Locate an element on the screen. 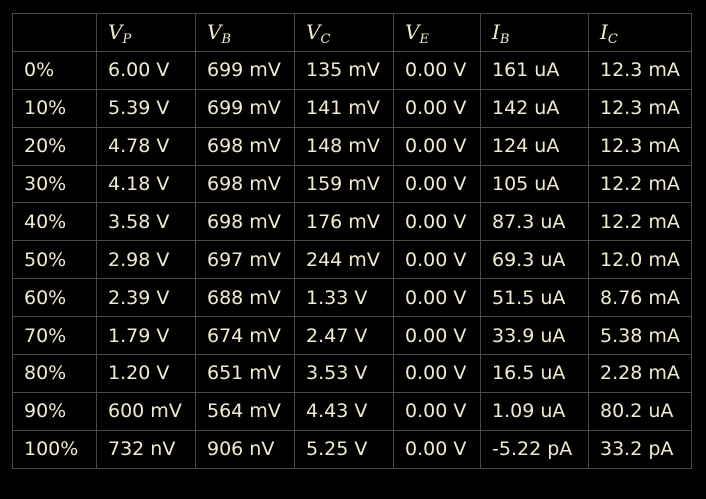 This screenshot has height=499, width=706. table-cell-ib: 33.9 uA is located at coordinates (534, 336).